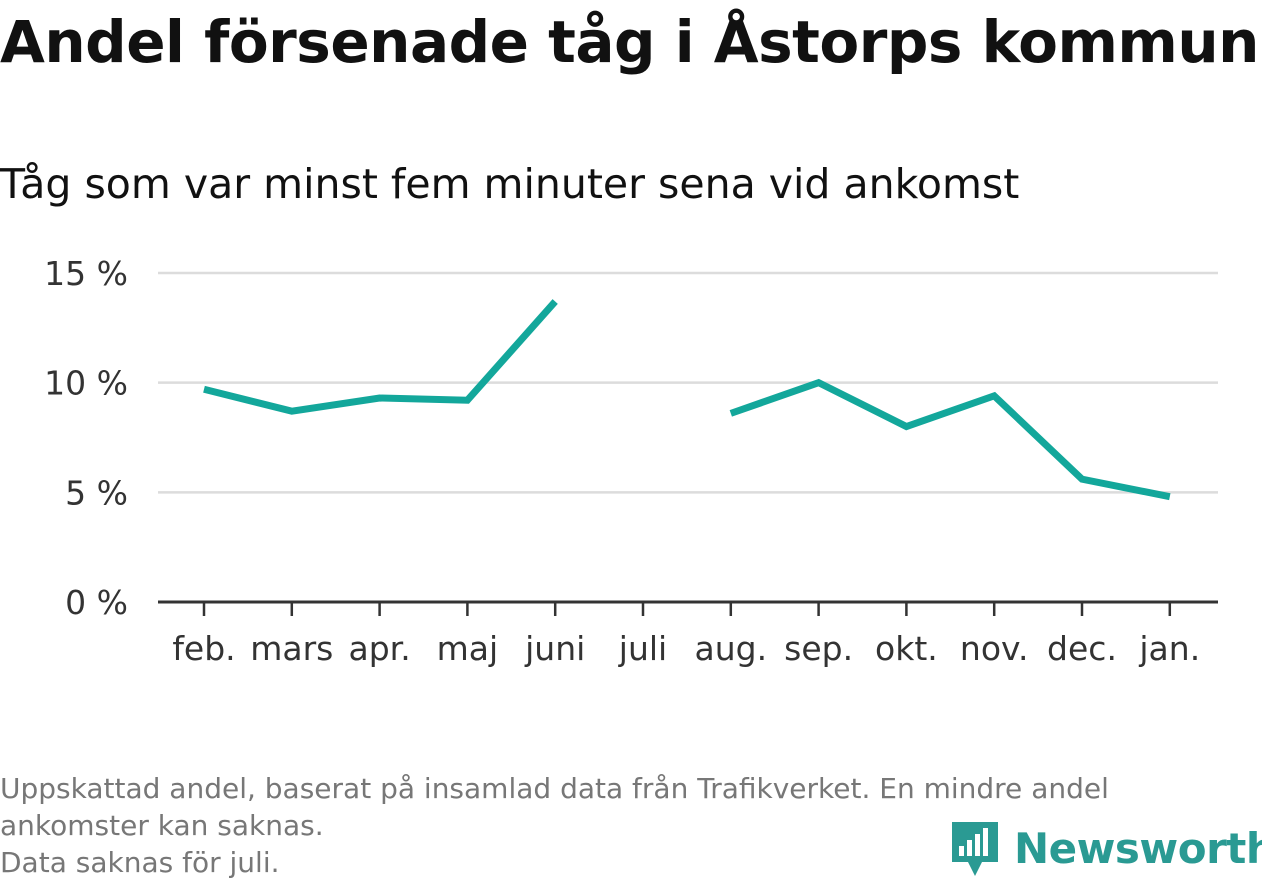  Describe the element at coordinates (642, 648) in the screenshot. I see `x-tick-label: juli` at that location.